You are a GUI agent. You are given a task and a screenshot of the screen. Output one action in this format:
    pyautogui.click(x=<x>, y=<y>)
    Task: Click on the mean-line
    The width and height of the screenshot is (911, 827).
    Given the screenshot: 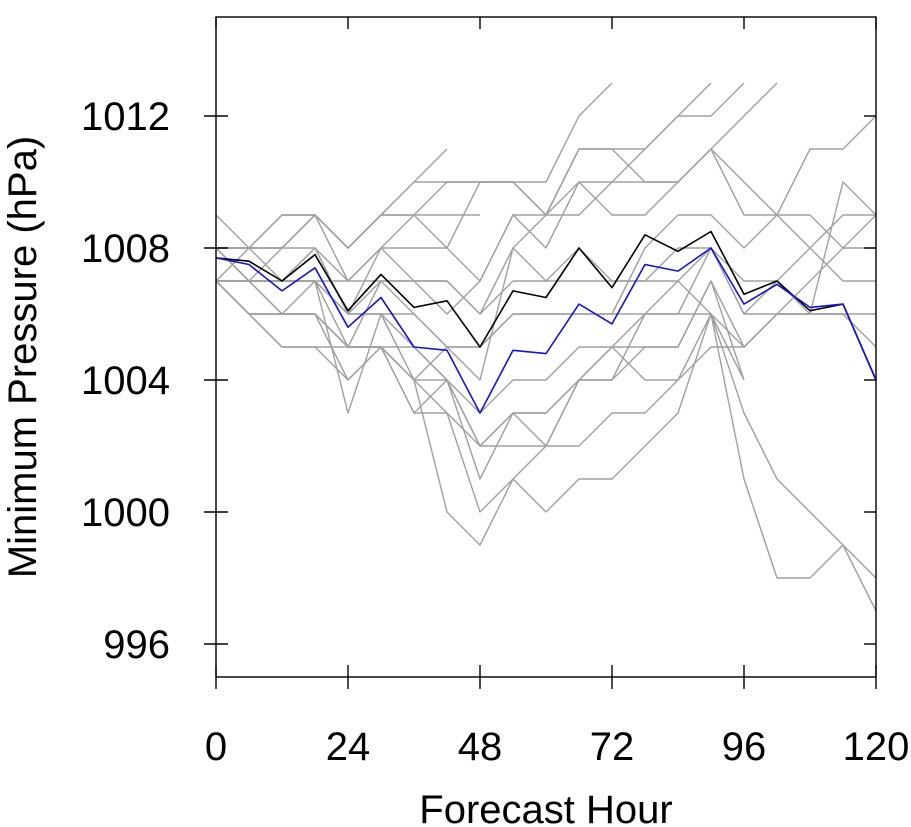 What is the action you would take?
    pyautogui.click(x=546, y=305)
    